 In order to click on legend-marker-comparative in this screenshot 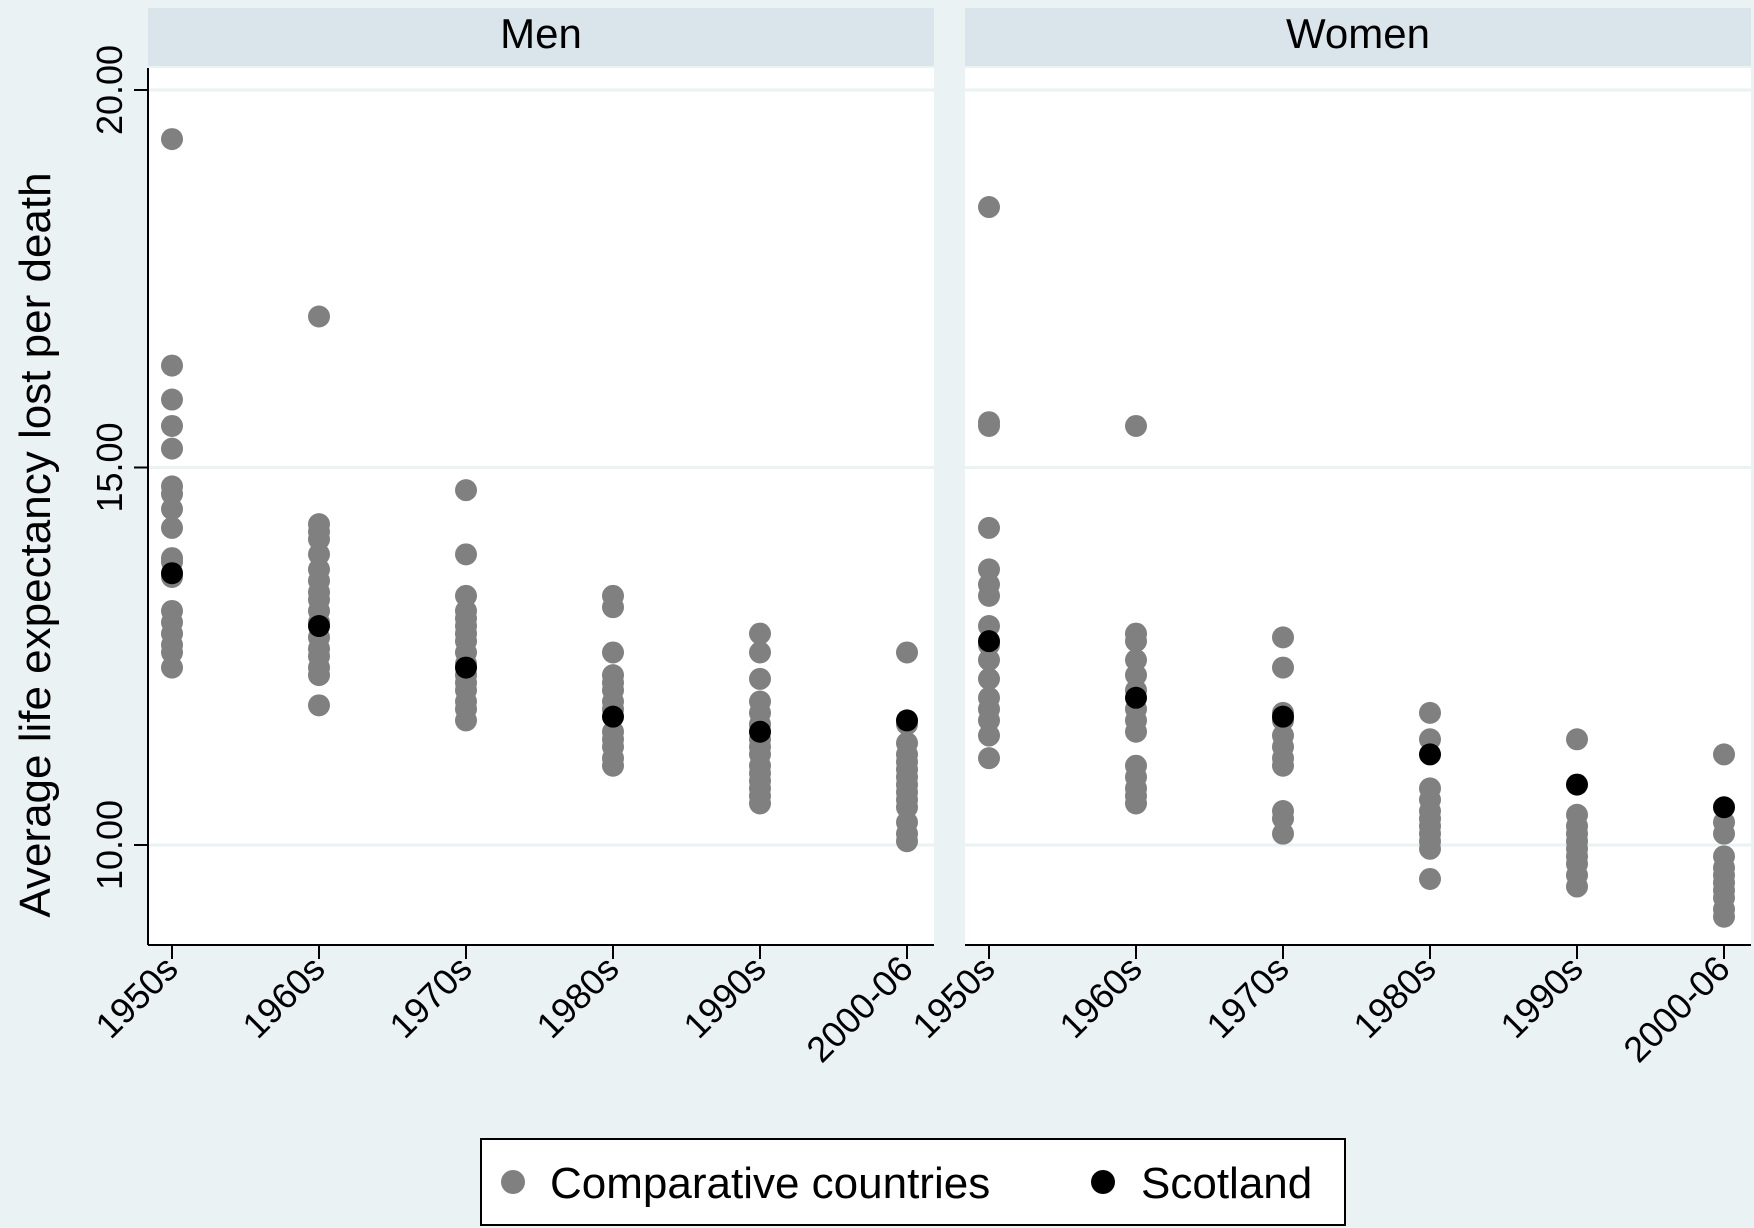, I will do `click(513, 1182)`.